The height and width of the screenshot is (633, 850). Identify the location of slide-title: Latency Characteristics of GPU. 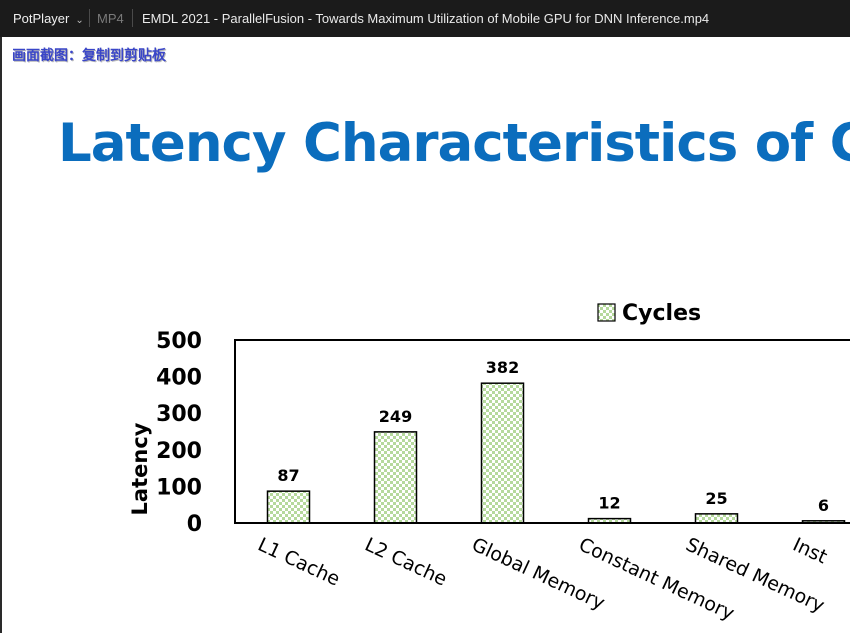
(454, 143).